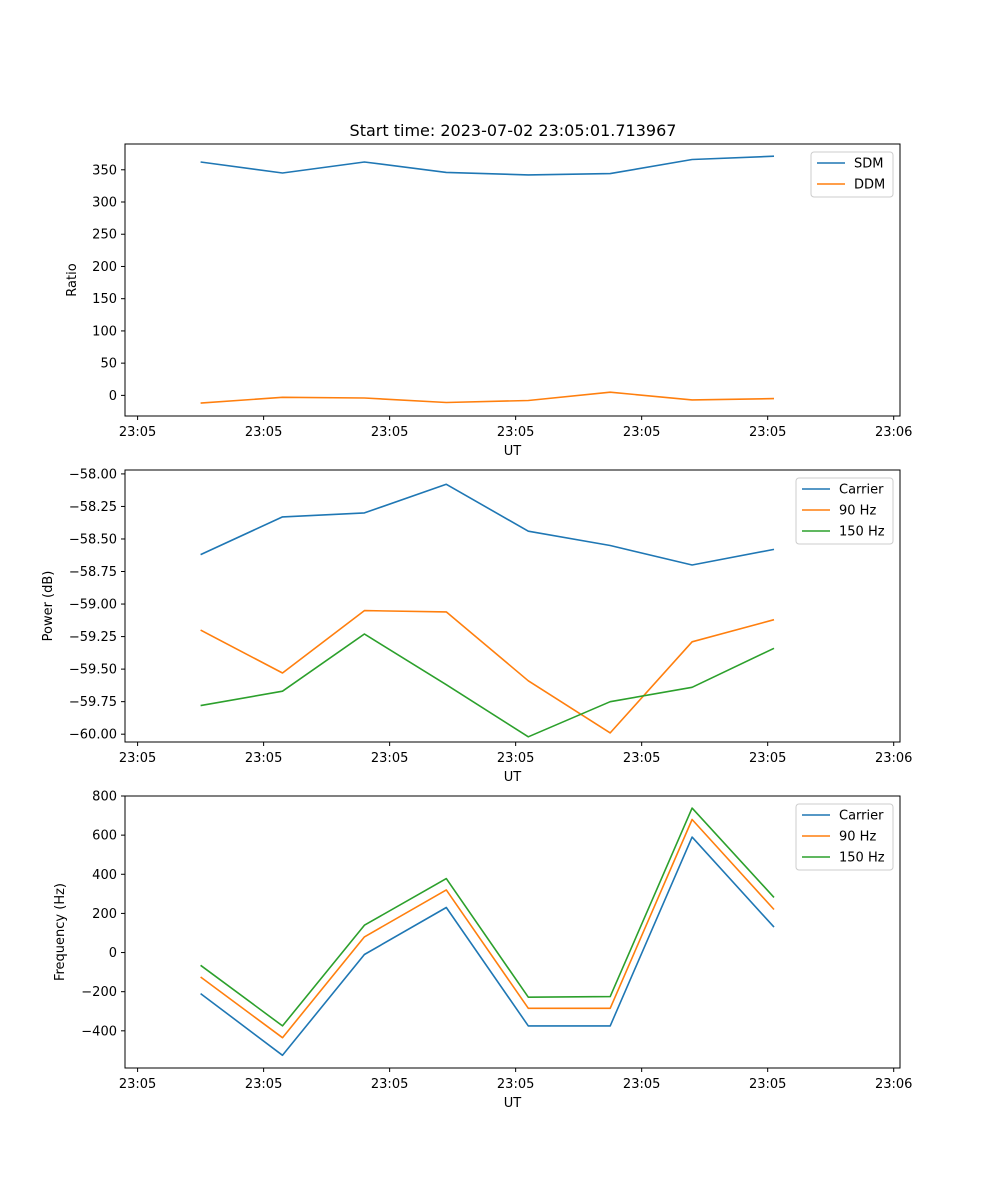  I want to click on legend-label: DDM, so click(869, 185).